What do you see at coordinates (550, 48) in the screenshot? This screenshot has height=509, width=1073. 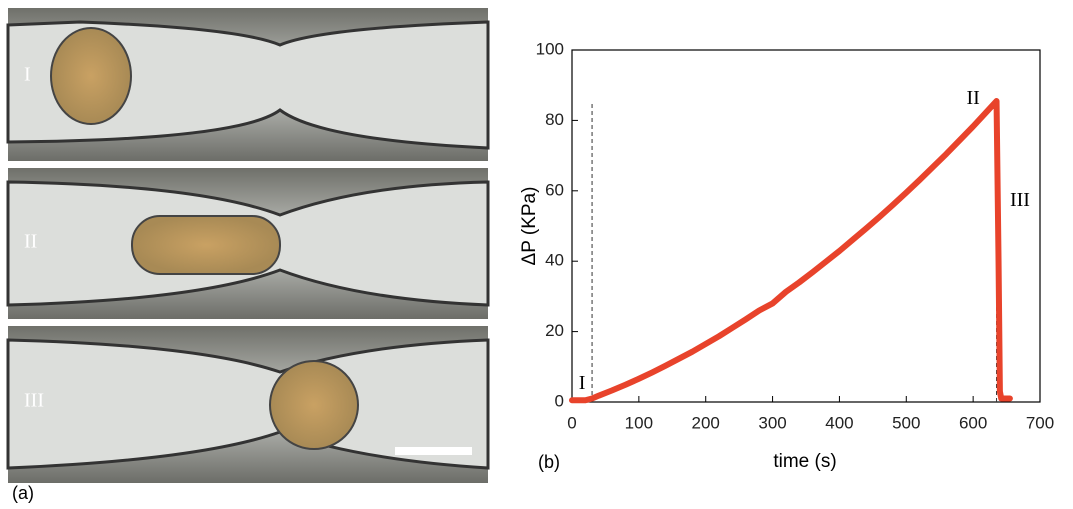 I see `y-tick-label: 100` at bounding box center [550, 48].